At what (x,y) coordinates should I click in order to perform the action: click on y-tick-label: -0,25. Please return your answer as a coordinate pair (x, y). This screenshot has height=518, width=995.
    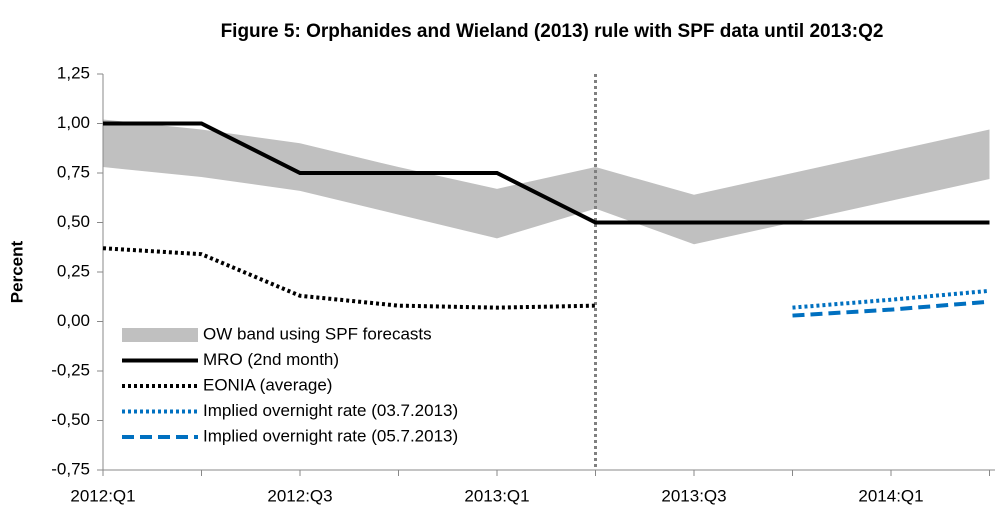
    Looking at the image, I should click on (70, 369).